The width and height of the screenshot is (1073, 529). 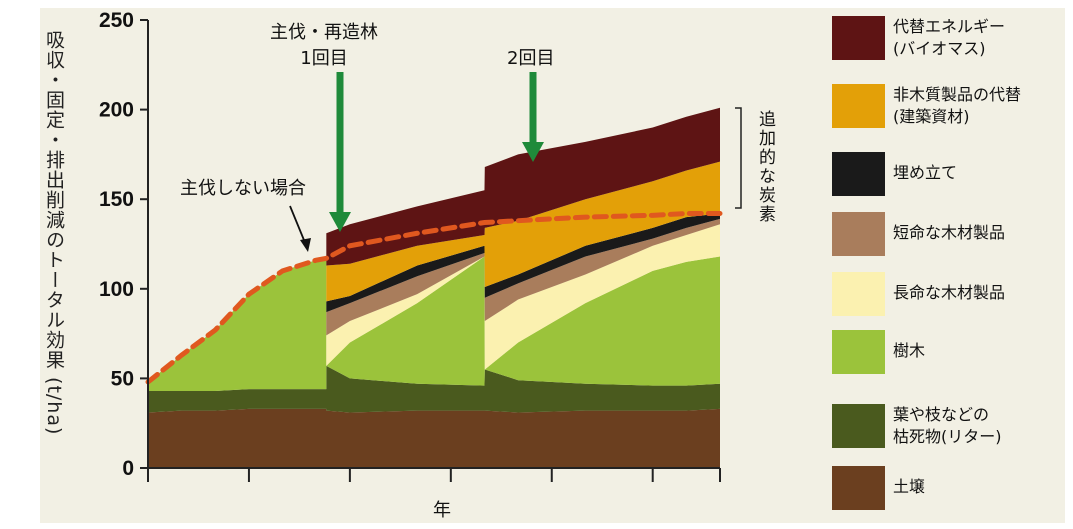 I want to click on no-harvest-label: 主伐しない場合, so click(x=243, y=188).